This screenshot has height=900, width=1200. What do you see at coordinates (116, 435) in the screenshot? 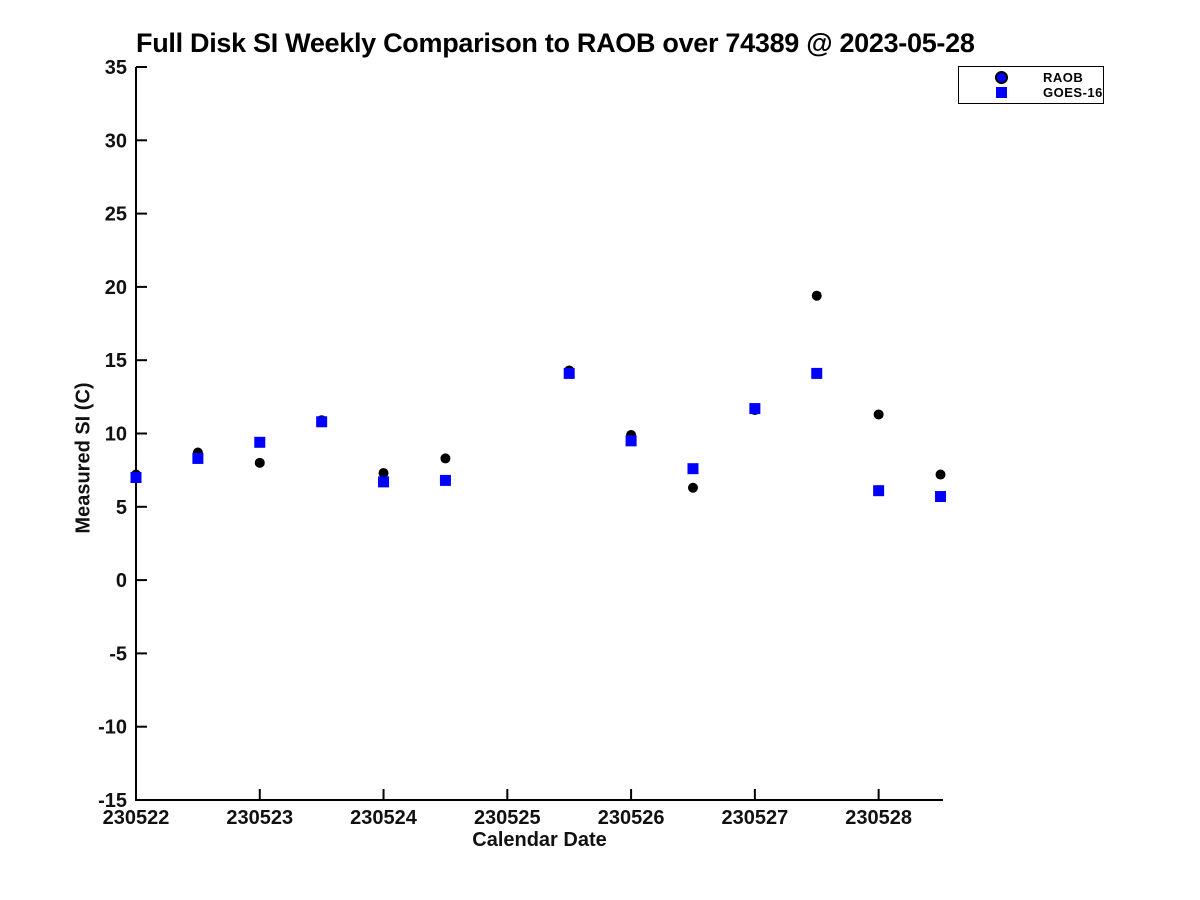
I see `y-tick-label: 10` at bounding box center [116, 435].